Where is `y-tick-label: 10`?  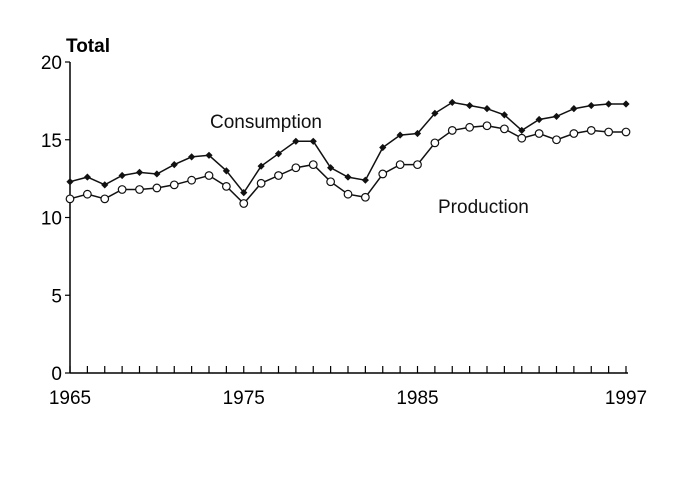
y-tick-label: 10 is located at coordinates (51, 219).